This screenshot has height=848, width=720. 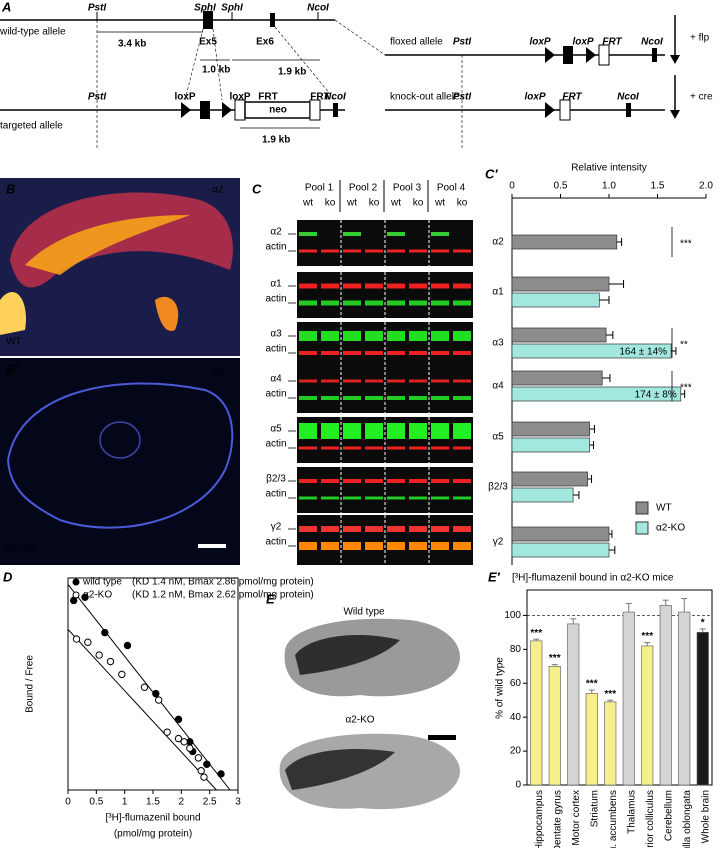 What do you see at coordinates (120, 455) in the screenshot?
I see `brain-outline` at bounding box center [120, 455].